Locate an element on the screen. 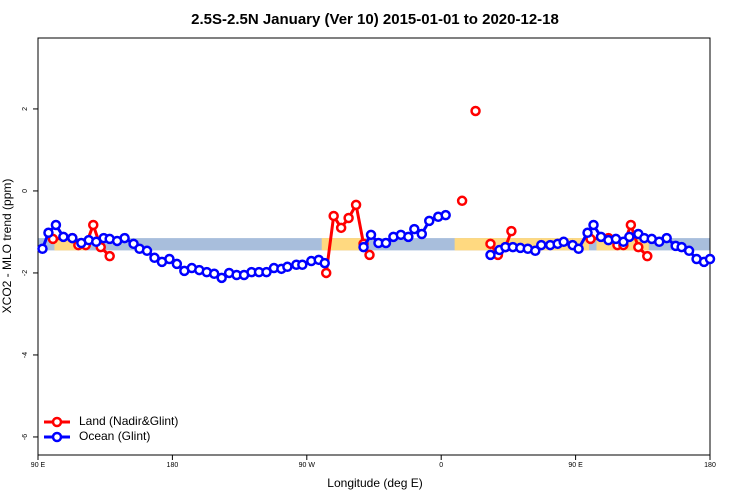 Image resolution: width=750 pixels, height=500 pixels. y-axis-label: XCO2 - MLO trend (ppm) is located at coordinates (7, 246).